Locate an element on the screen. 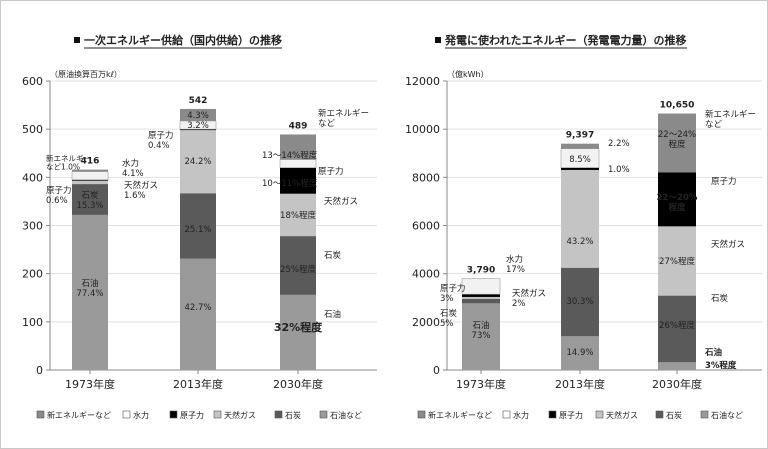  data-label: 43.2% is located at coordinates (579, 242).